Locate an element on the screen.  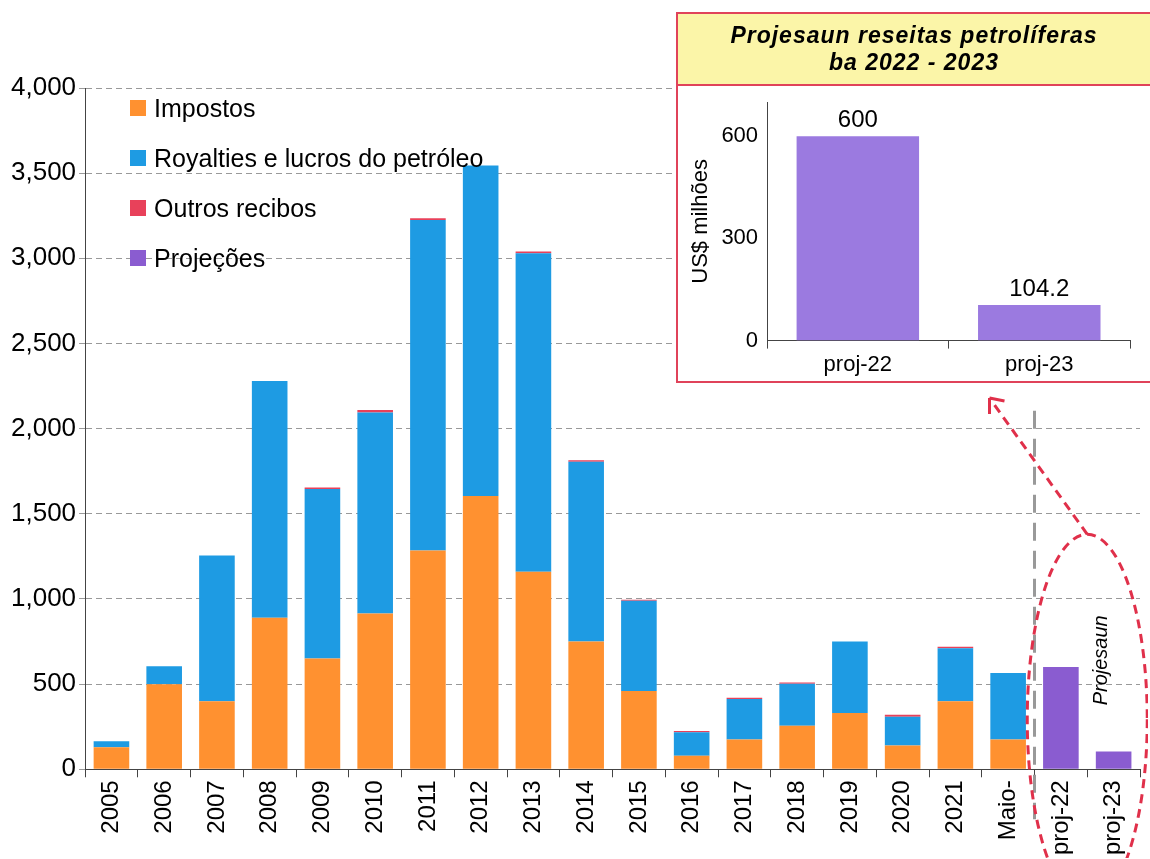
x-tick-label: 2014 is located at coordinates (584, 807).